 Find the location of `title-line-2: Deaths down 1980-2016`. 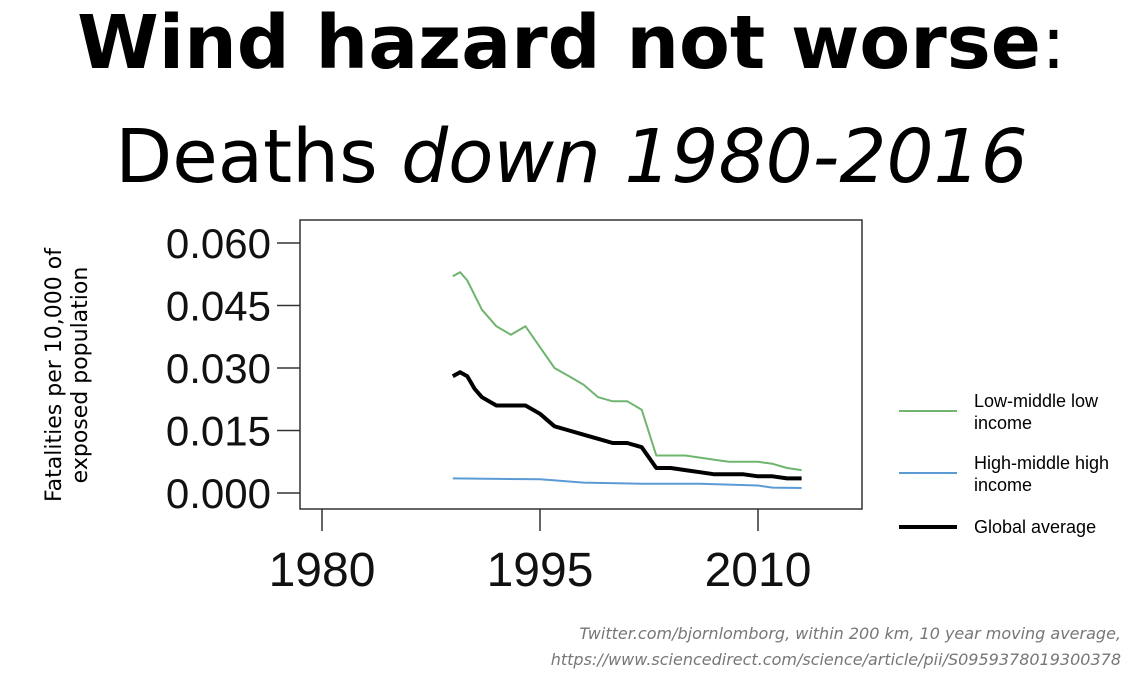

title-line-2: Deaths down 1980-2016 is located at coordinates (571, 157).